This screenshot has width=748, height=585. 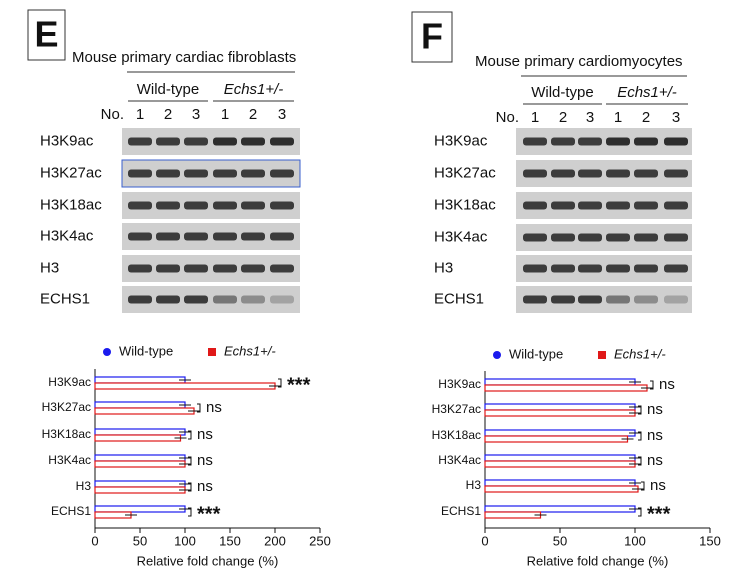 What do you see at coordinates (67, 140) in the screenshot?
I see `blot-label: H3K9ac` at bounding box center [67, 140].